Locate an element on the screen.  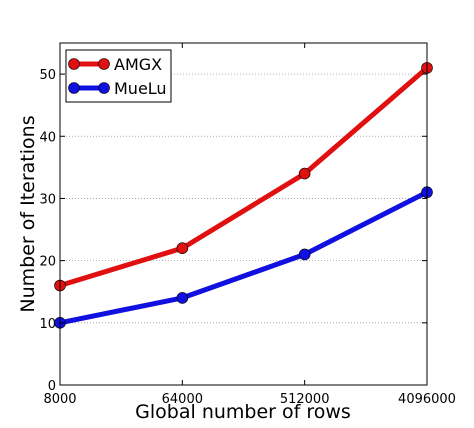
y-tick-label: 30 is located at coordinates (47, 199).